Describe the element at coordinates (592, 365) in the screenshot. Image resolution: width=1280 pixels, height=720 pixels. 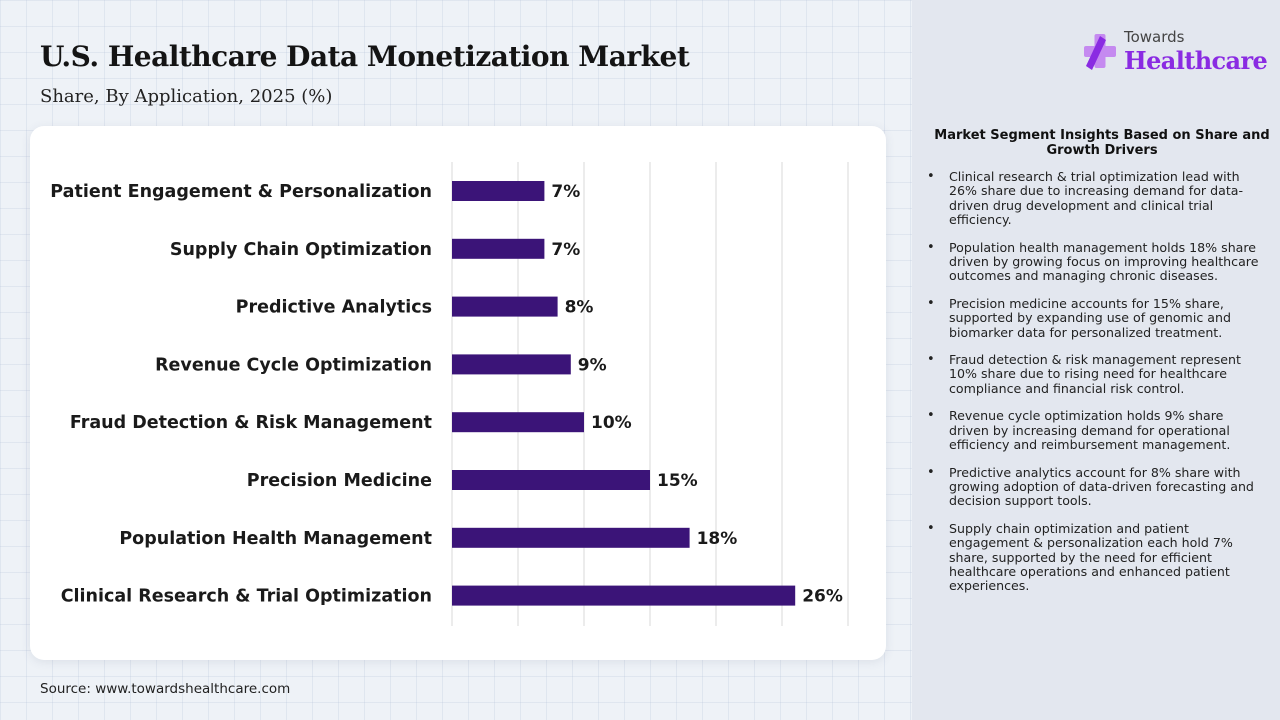
I see `data-label: 9%` at that location.